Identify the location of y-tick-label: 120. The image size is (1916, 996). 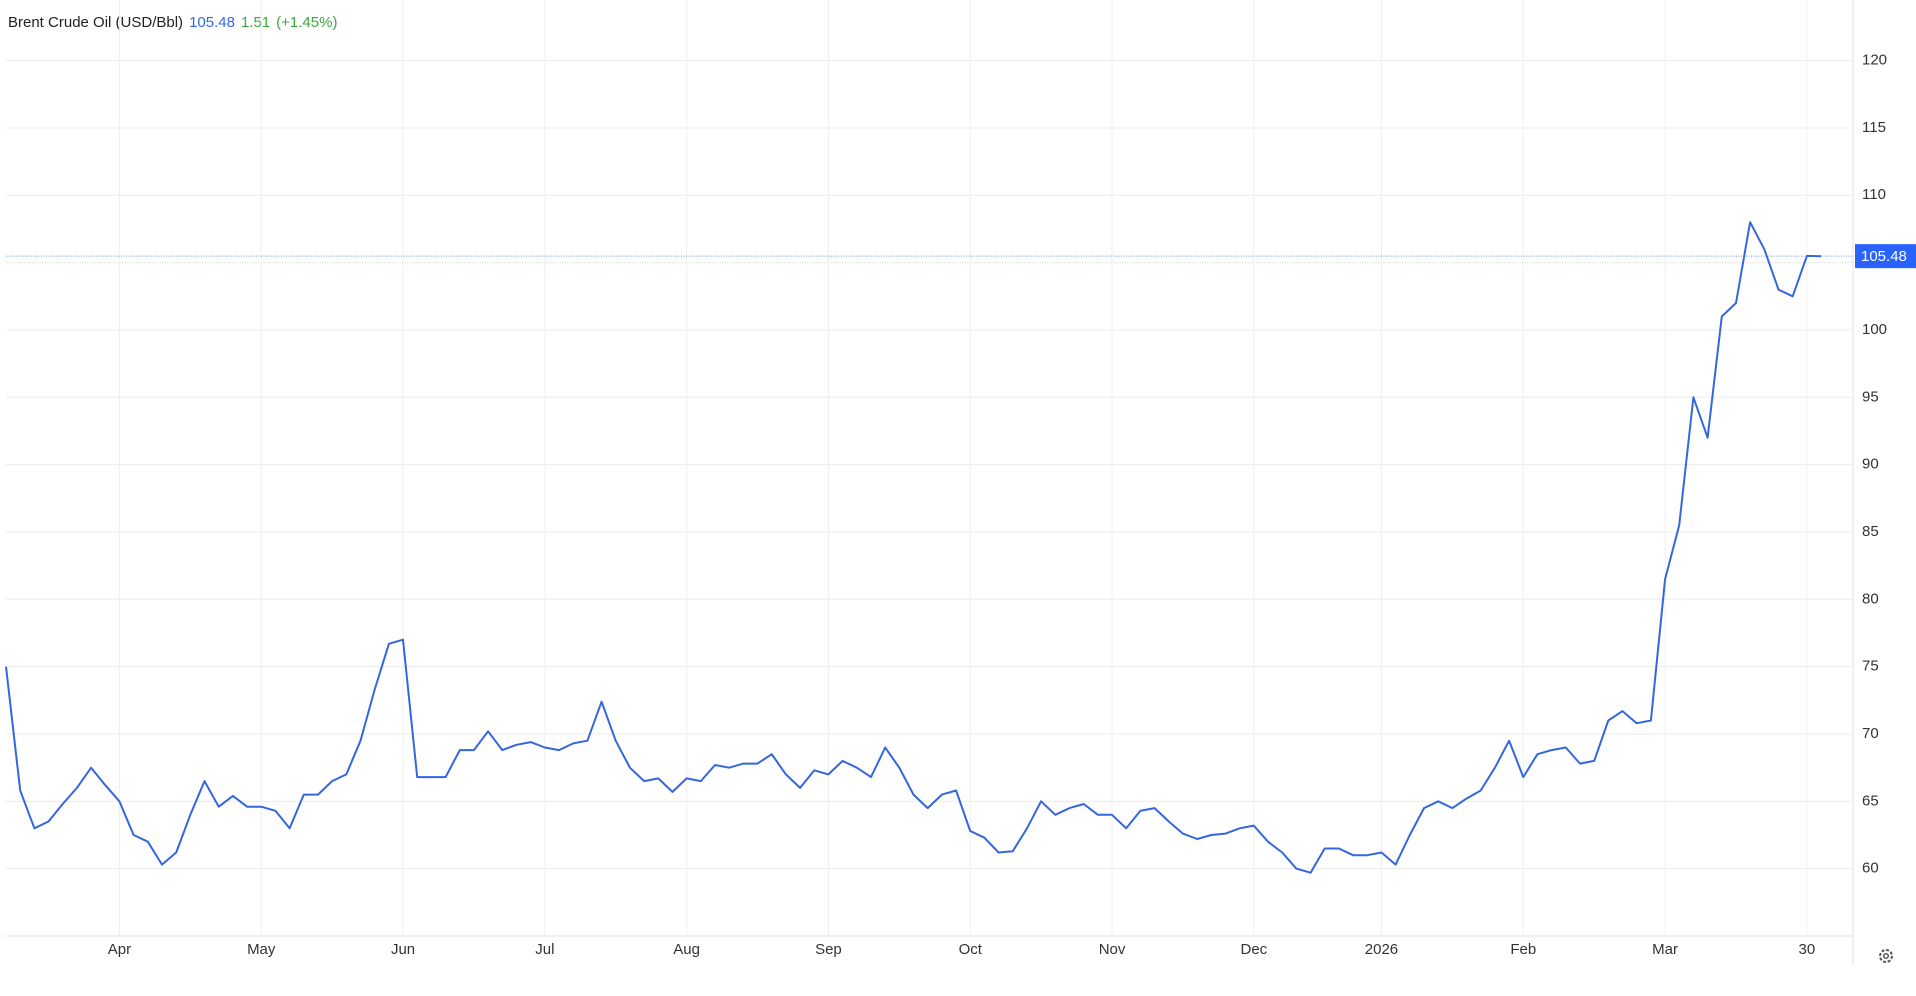
(1874, 60).